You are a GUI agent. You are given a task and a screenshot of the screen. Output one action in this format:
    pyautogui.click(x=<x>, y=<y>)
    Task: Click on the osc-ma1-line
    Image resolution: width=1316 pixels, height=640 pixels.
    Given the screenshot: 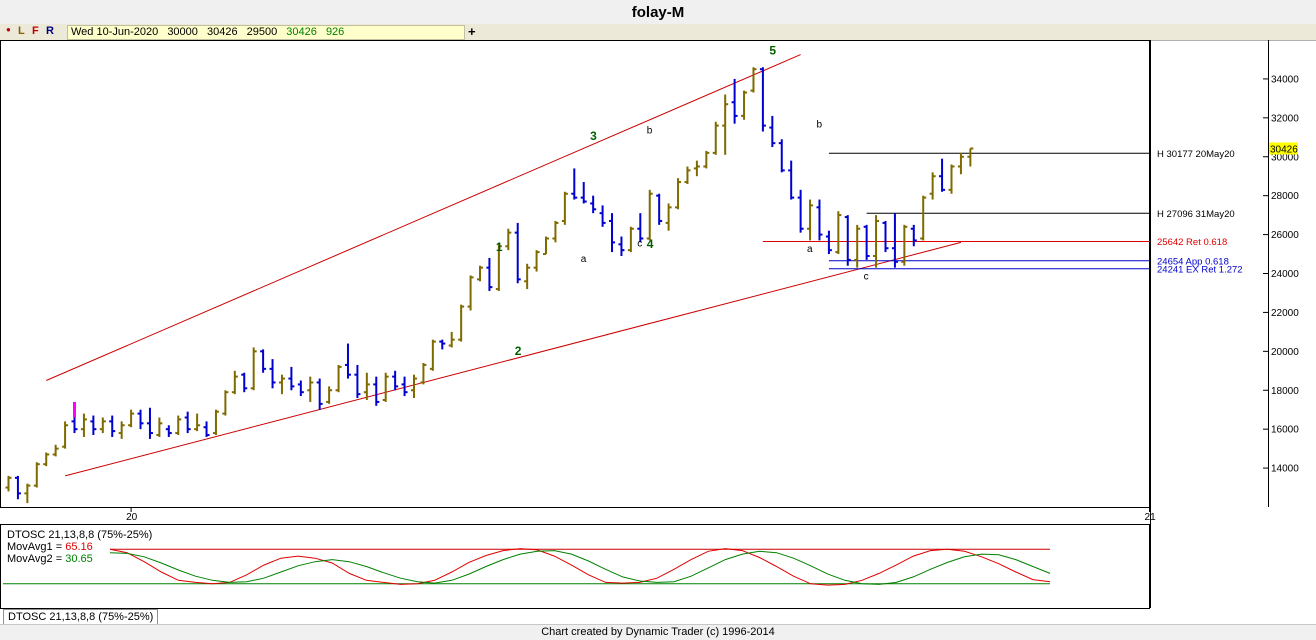 What is the action you would take?
    pyautogui.click(x=580, y=567)
    